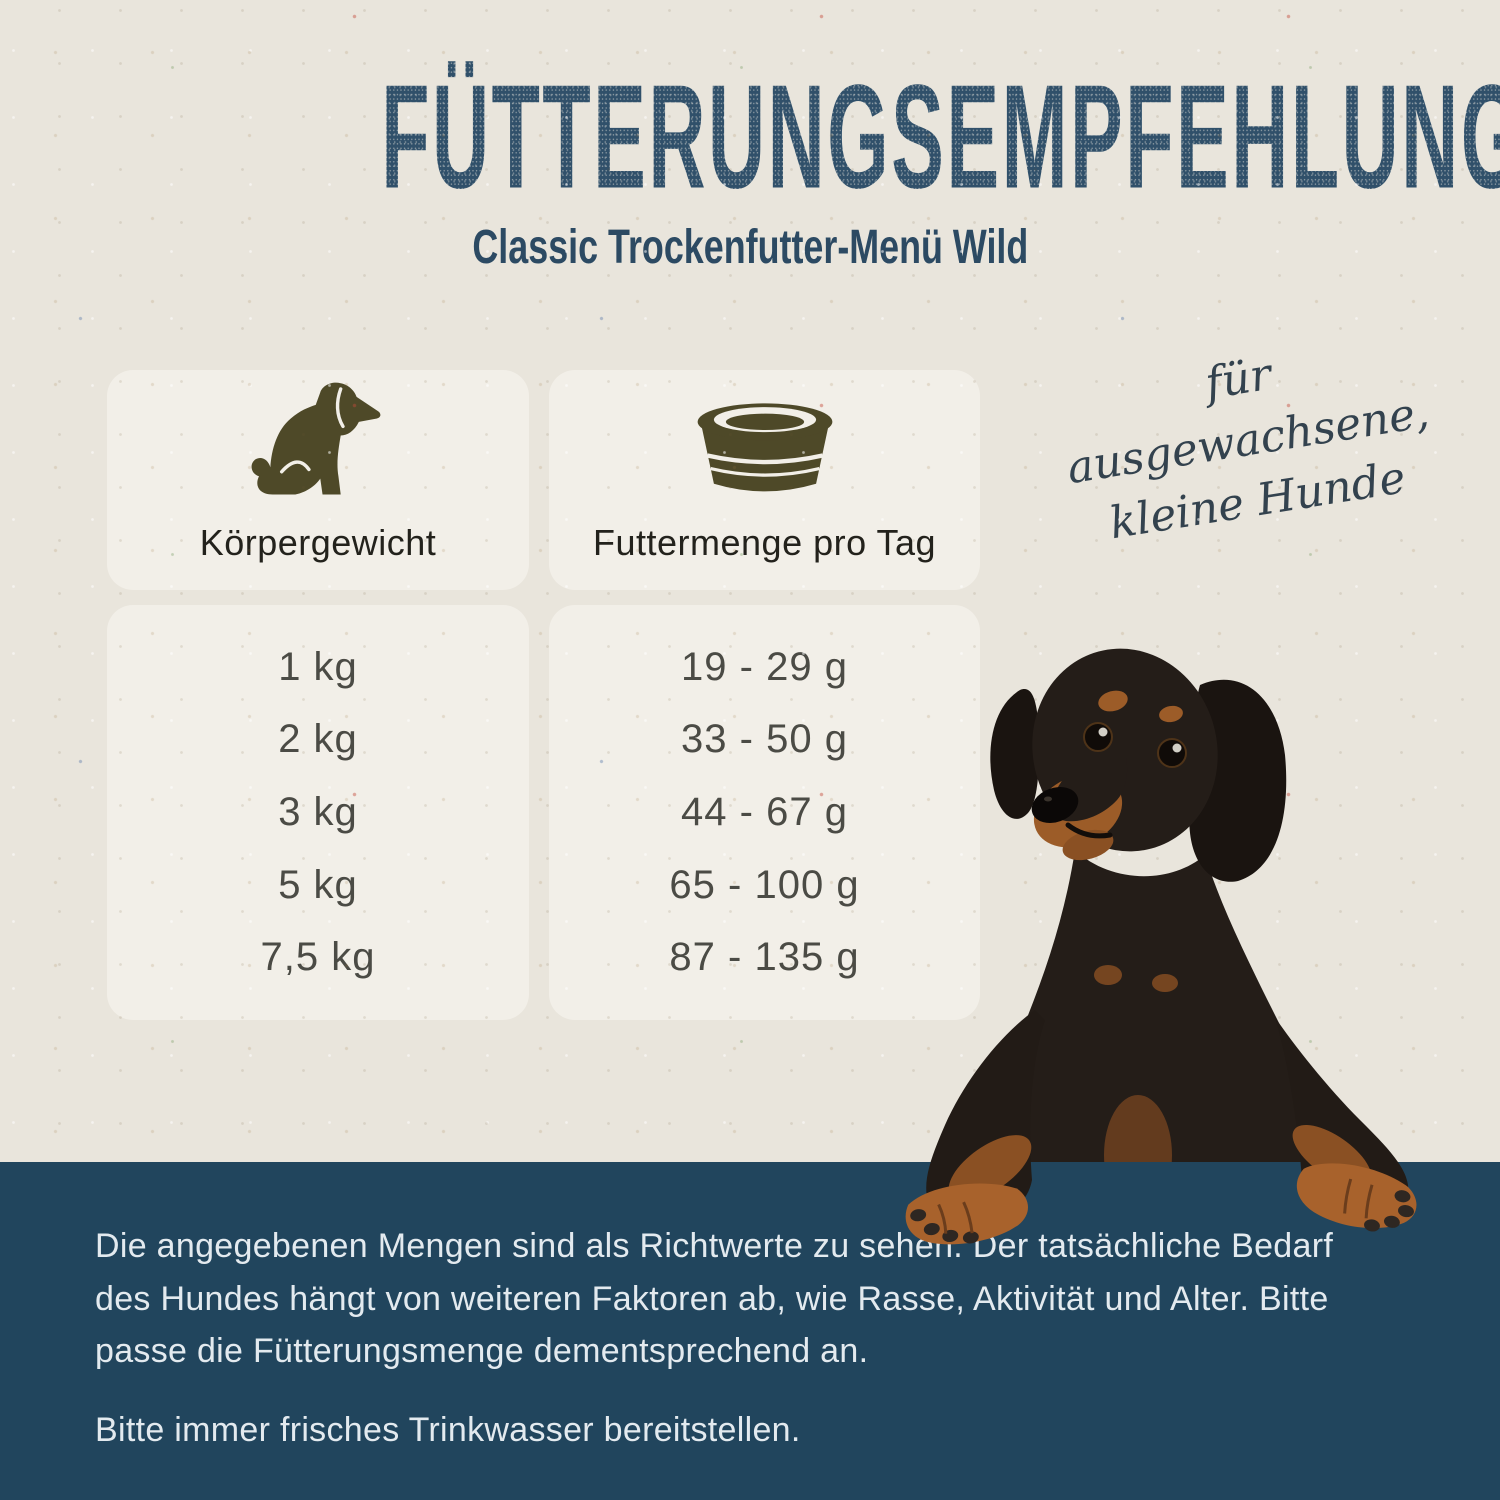 Image resolution: width=1500 pixels, height=1500 pixels. Describe the element at coordinates (765, 451) in the screenshot. I see `dog-bowl-icon` at that location.